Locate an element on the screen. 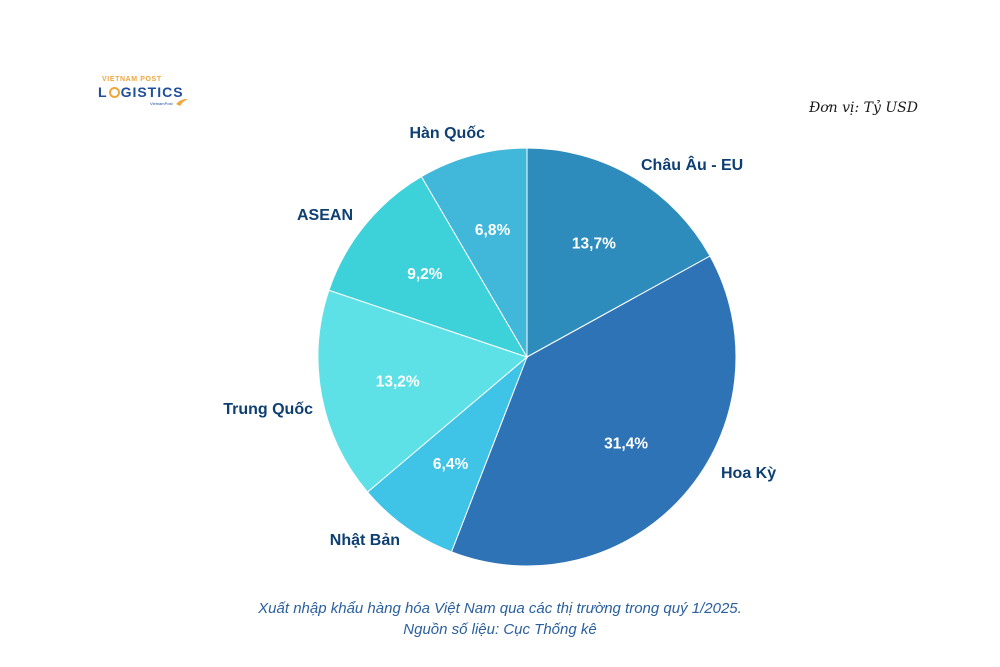 Image resolution: width=1000 pixels, height=667 pixels. logo-o-ring-icon is located at coordinates (114, 92).